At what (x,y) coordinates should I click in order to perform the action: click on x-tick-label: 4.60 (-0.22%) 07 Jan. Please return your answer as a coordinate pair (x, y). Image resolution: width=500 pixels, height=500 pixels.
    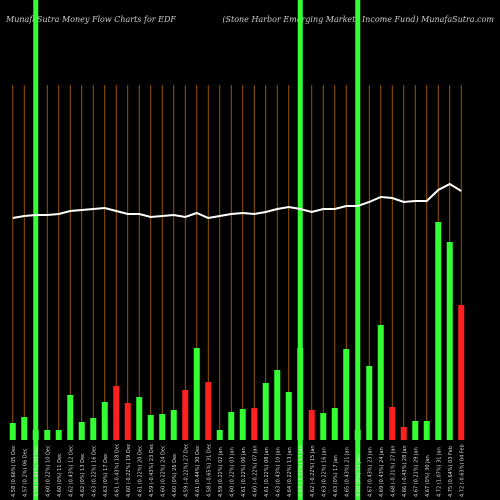
    Looking at the image, I should click on (255, 471).